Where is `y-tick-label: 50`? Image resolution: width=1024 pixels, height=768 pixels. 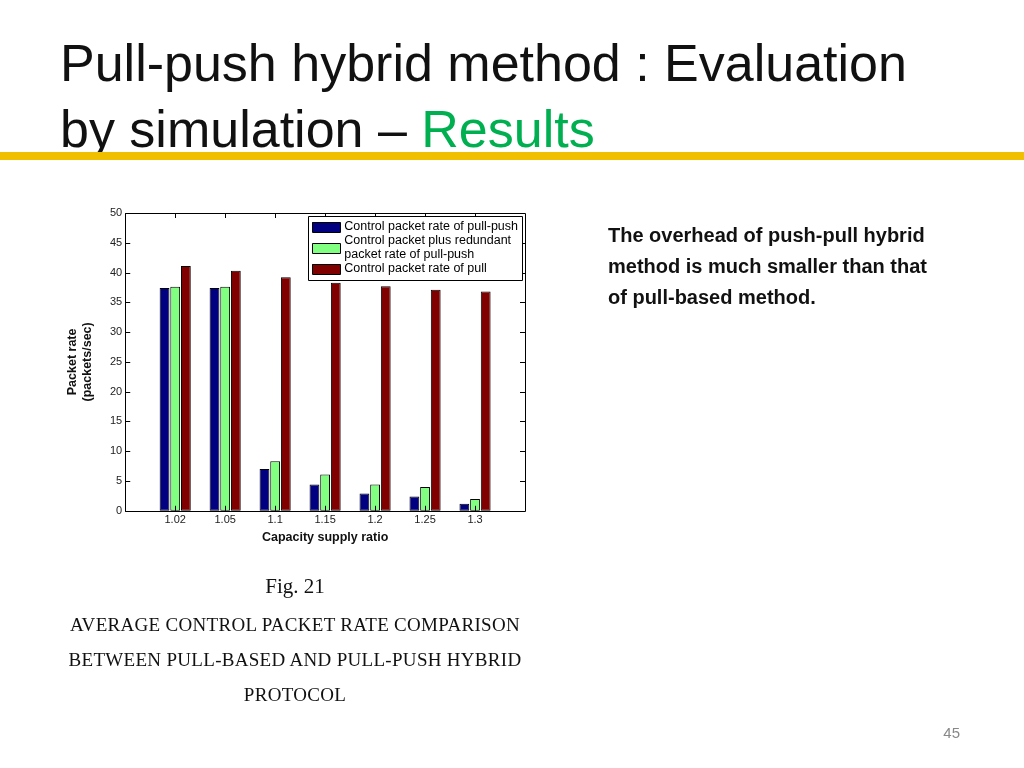
y-tick-label: 50 is located at coordinates (116, 212).